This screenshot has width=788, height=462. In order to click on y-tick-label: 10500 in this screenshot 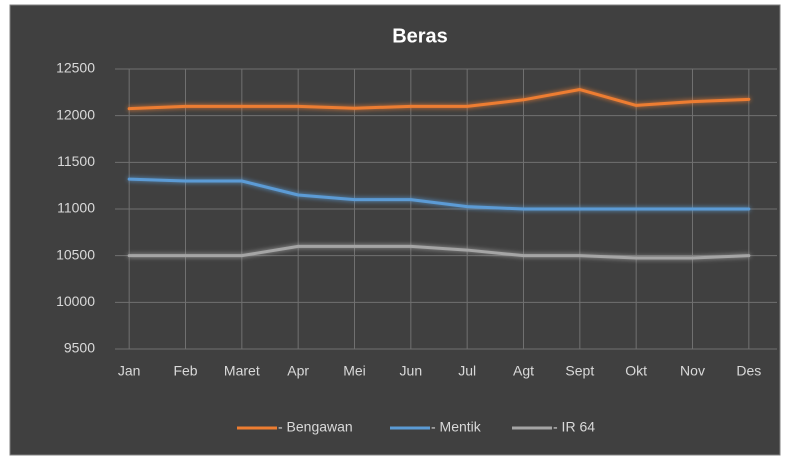, I will do `click(75, 254)`.